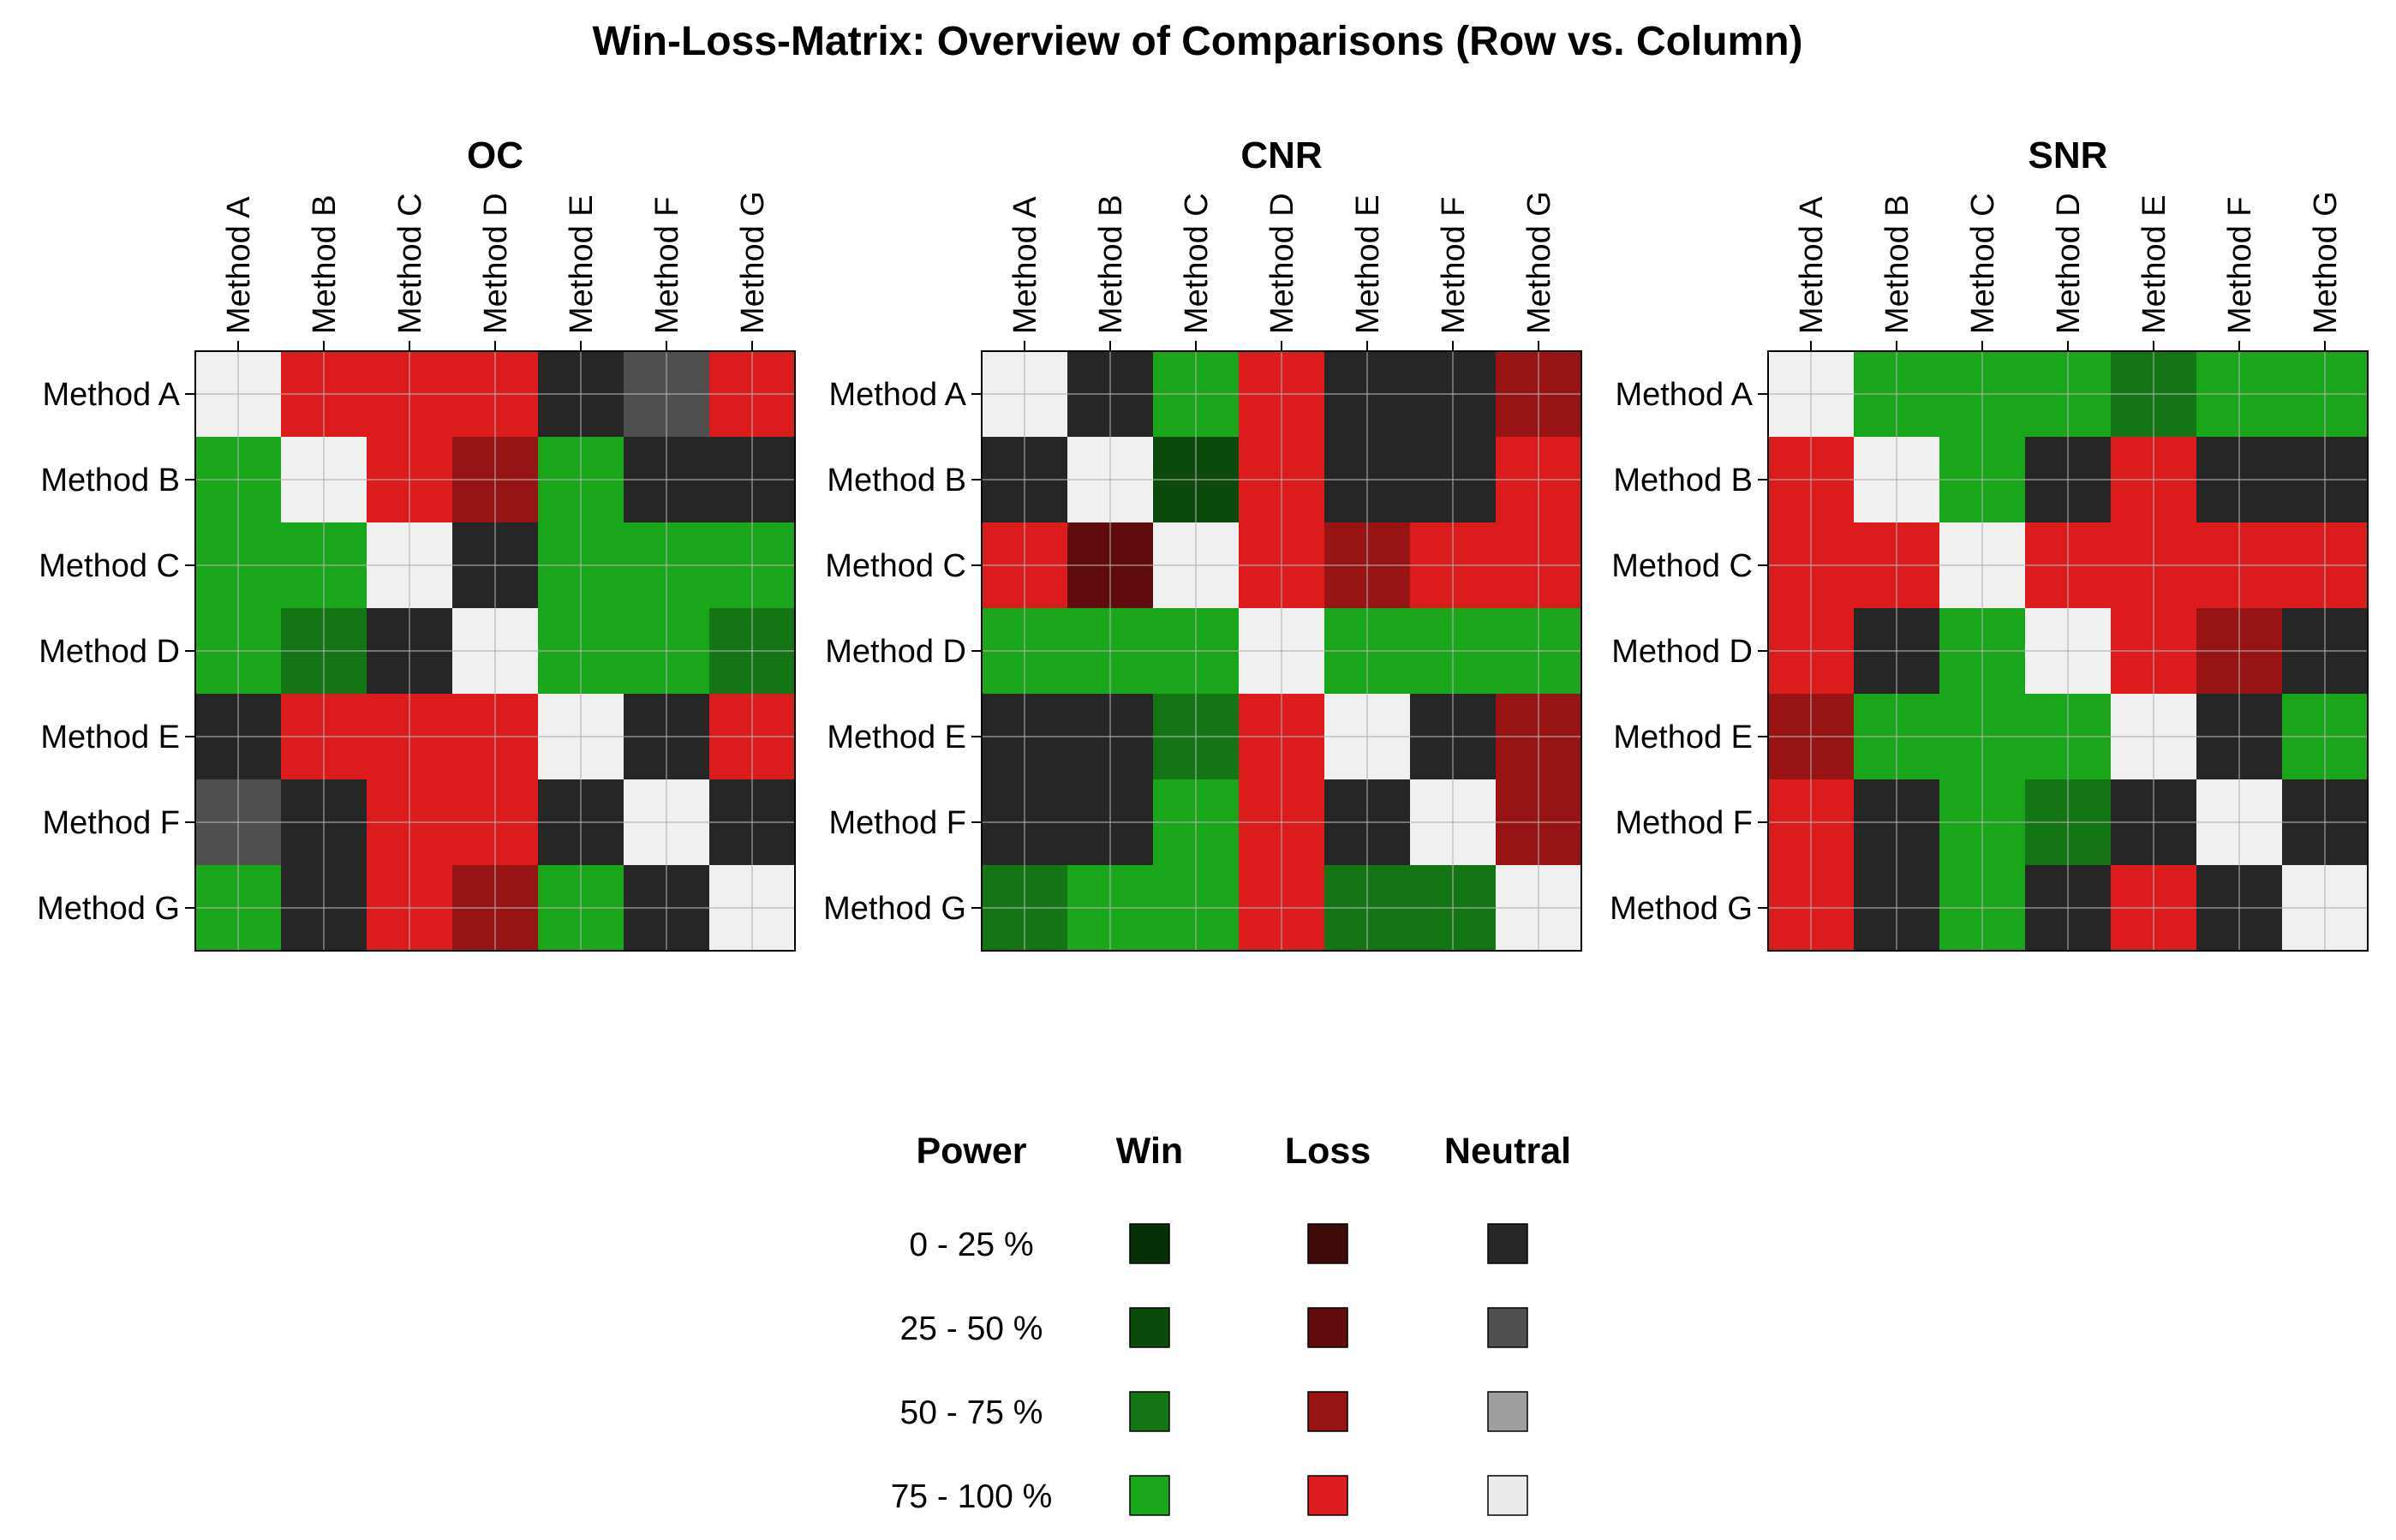 The image size is (2396, 1540). Describe the element at coordinates (495, 155) in the screenshot. I see `panel-title: OC` at that location.